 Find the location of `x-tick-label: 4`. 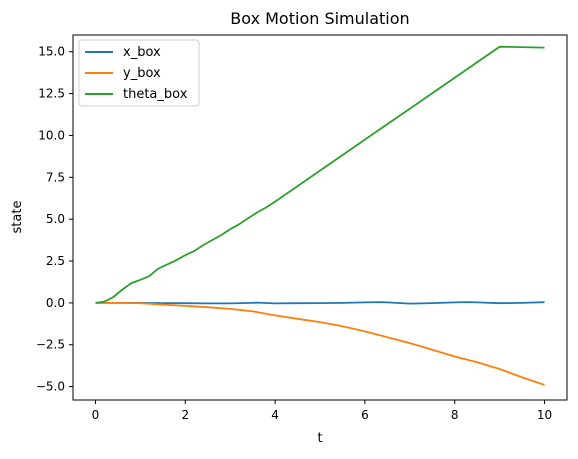

x-tick-label: 4 is located at coordinates (275, 415).